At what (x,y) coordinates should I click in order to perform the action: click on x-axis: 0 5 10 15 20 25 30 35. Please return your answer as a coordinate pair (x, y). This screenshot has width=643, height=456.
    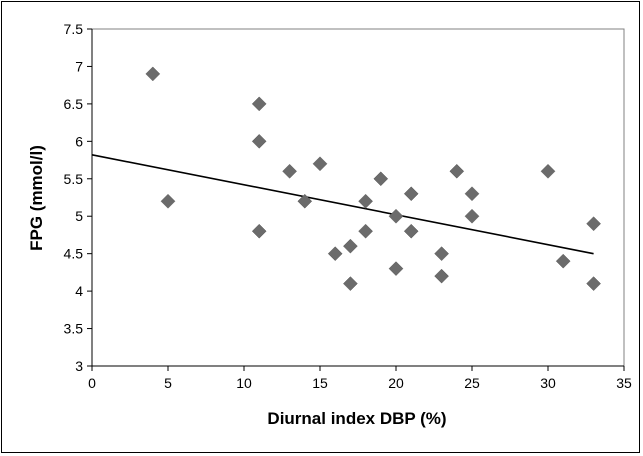
    Looking at the image, I should click on (360, 378).